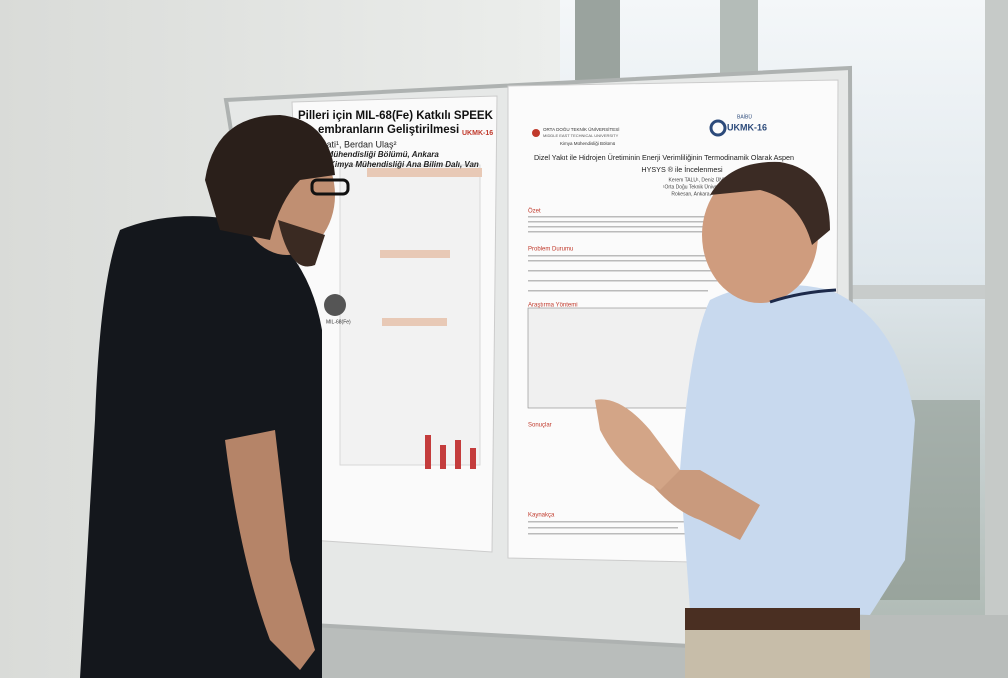  I want to click on poster-image, so click(335, 305).